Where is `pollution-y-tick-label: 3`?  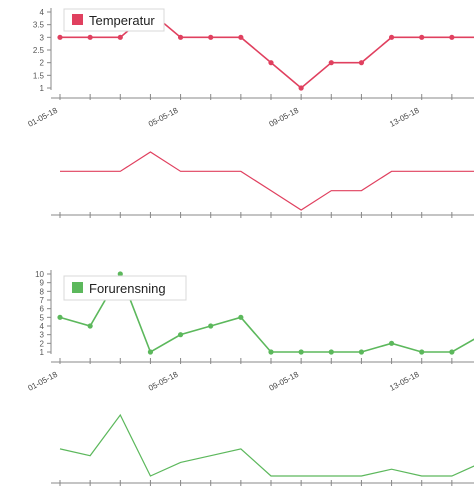
pollution-y-tick-label: 3 is located at coordinates (42, 335).